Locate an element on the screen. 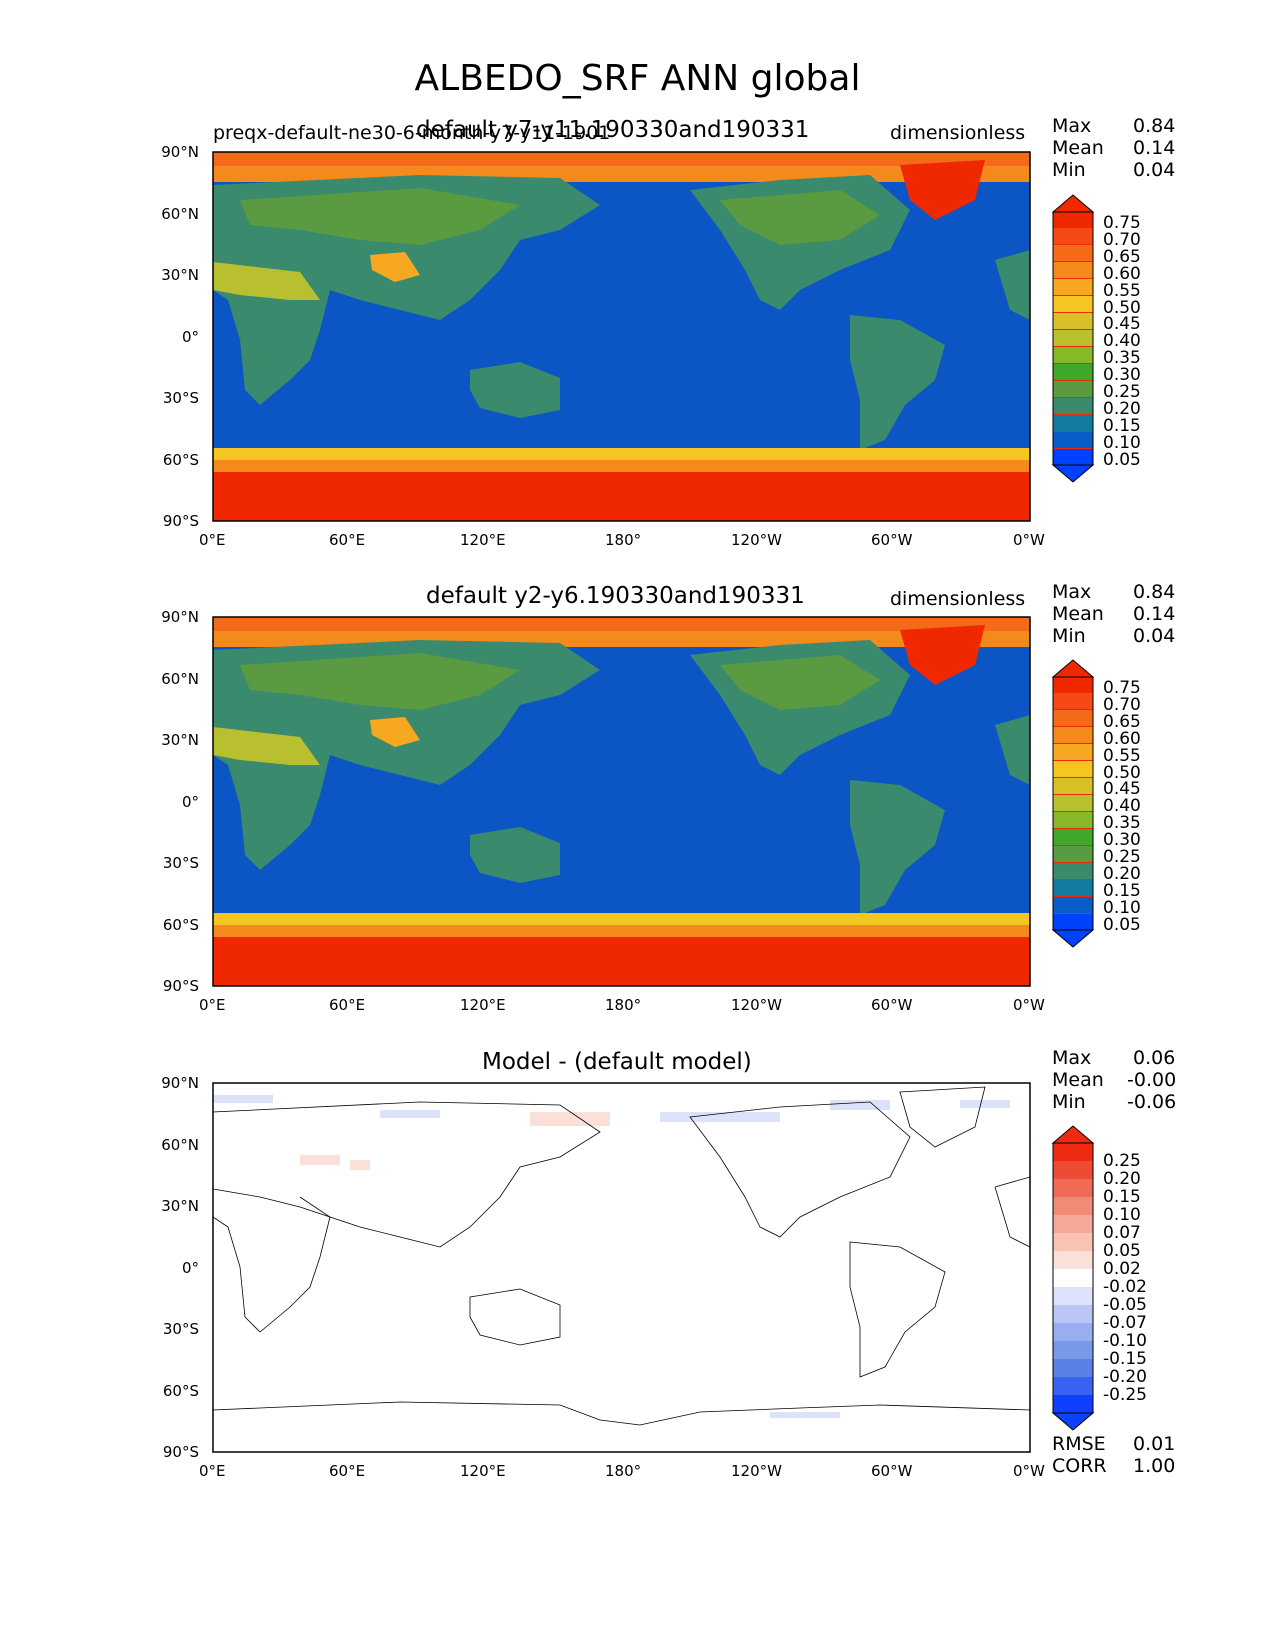 The image size is (1275, 1650). panel-1-ytick-30n: 30°N is located at coordinates (180, 275).